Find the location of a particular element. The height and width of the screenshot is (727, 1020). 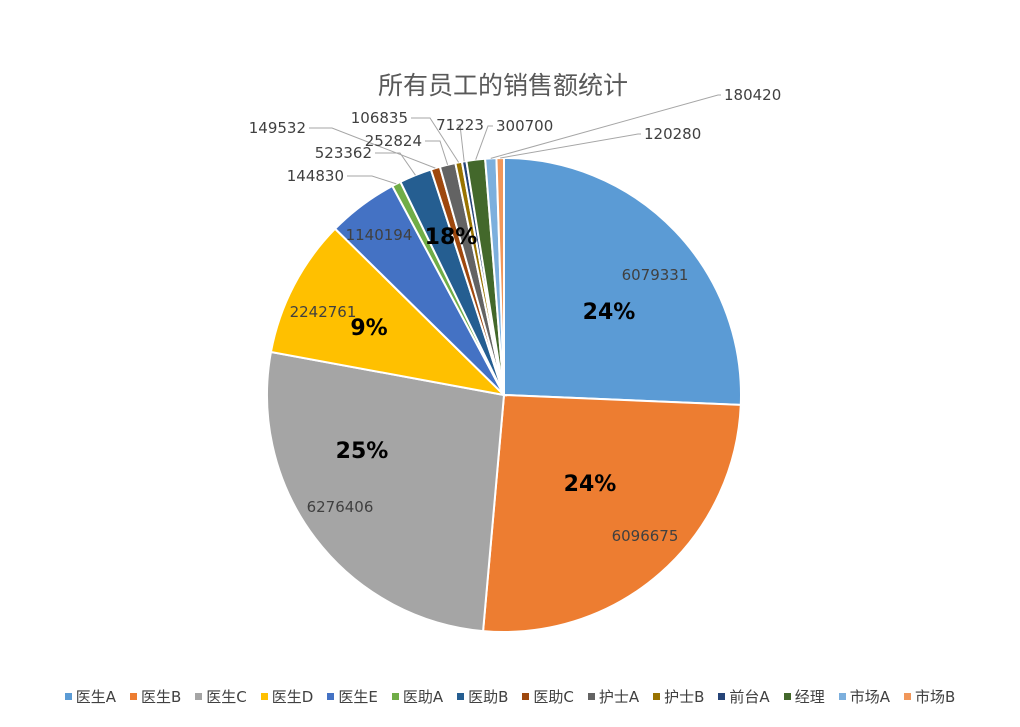

legend-label: 经理 is located at coordinates (809, 697).